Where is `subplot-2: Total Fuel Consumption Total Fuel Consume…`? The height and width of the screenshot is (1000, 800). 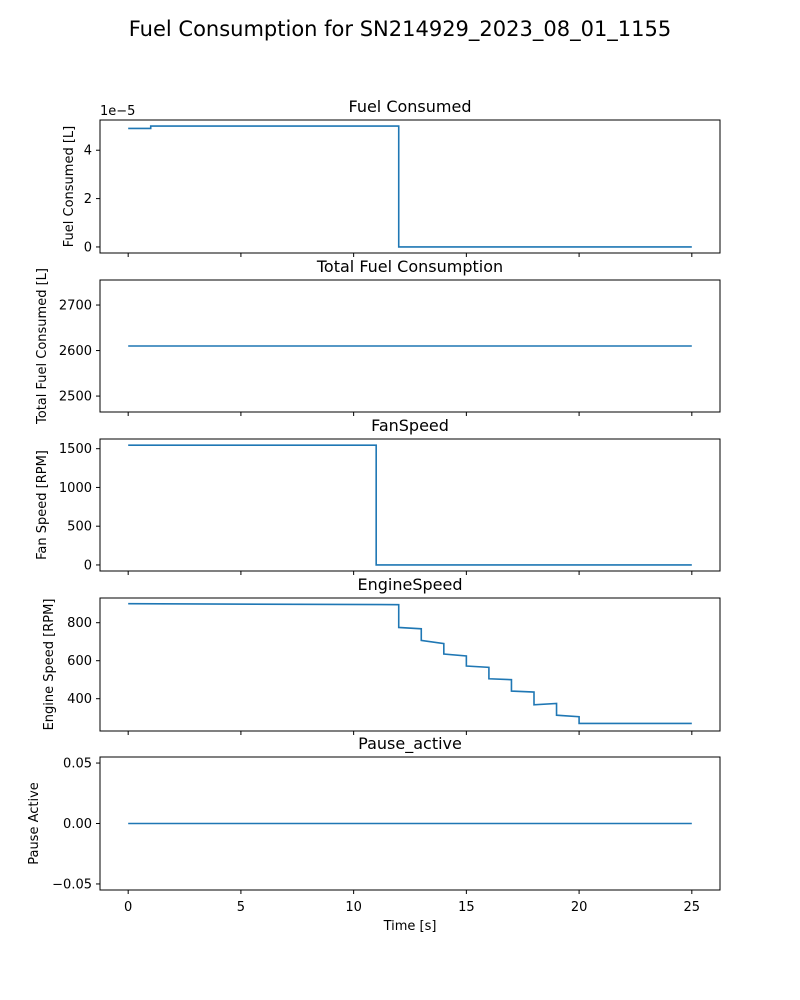
subplot-2: Total Fuel Consumption Total Fuel Consume… is located at coordinates (378, 341).